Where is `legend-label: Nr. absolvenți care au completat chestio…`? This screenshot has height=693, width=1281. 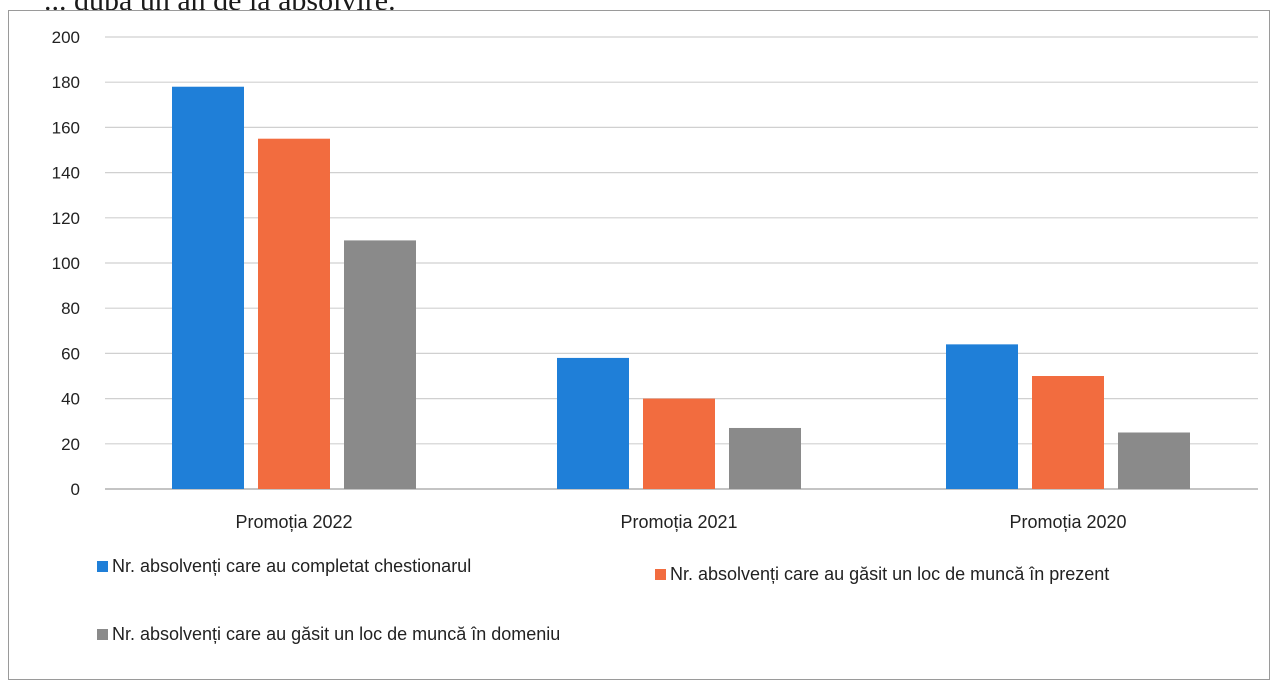 legend-label: Nr. absolvenți care au completat chestio… is located at coordinates (291, 566).